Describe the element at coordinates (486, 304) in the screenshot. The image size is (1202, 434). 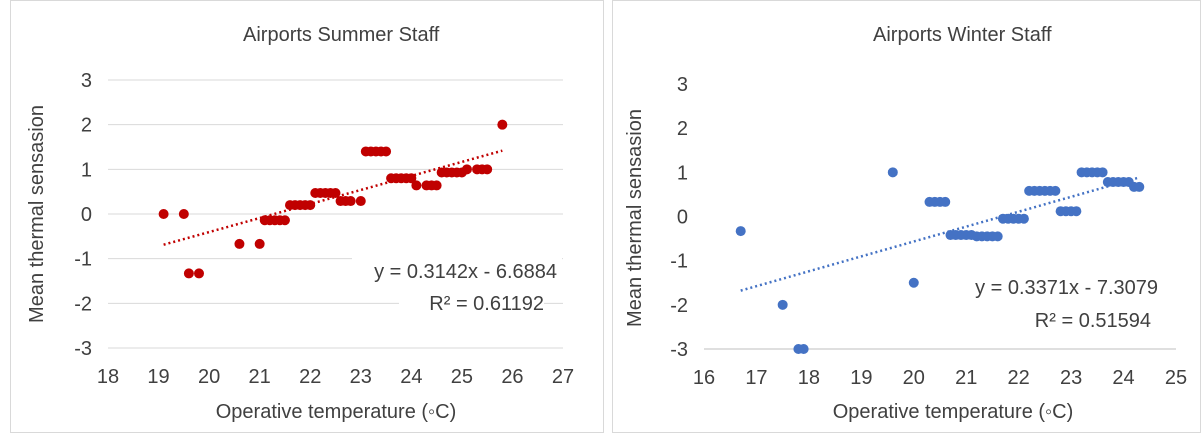
I see `r-squared-label: R² = 0.61192` at that location.